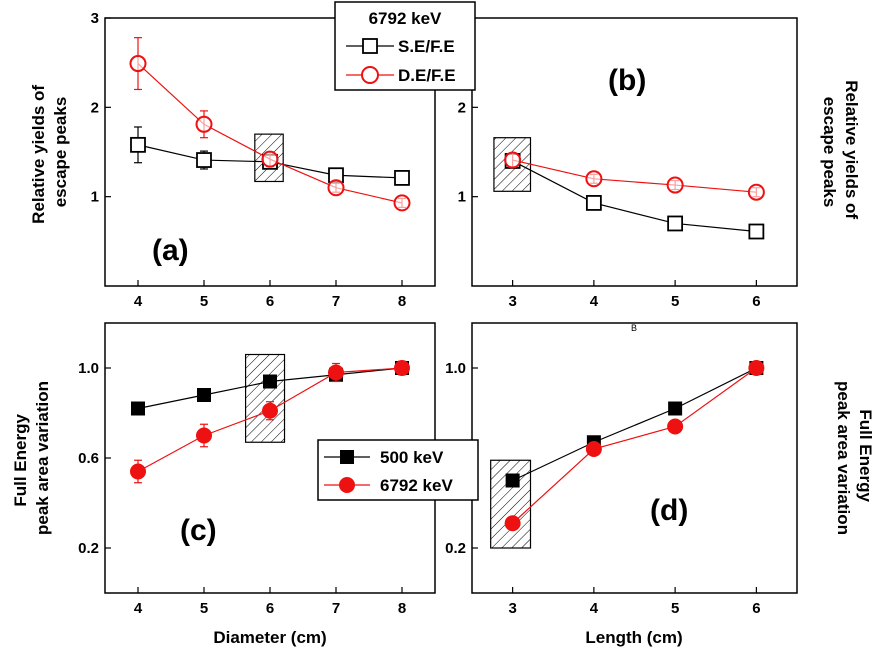 The image size is (880, 659). I want to click on x-tick-label-a: 8, so click(402, 301).